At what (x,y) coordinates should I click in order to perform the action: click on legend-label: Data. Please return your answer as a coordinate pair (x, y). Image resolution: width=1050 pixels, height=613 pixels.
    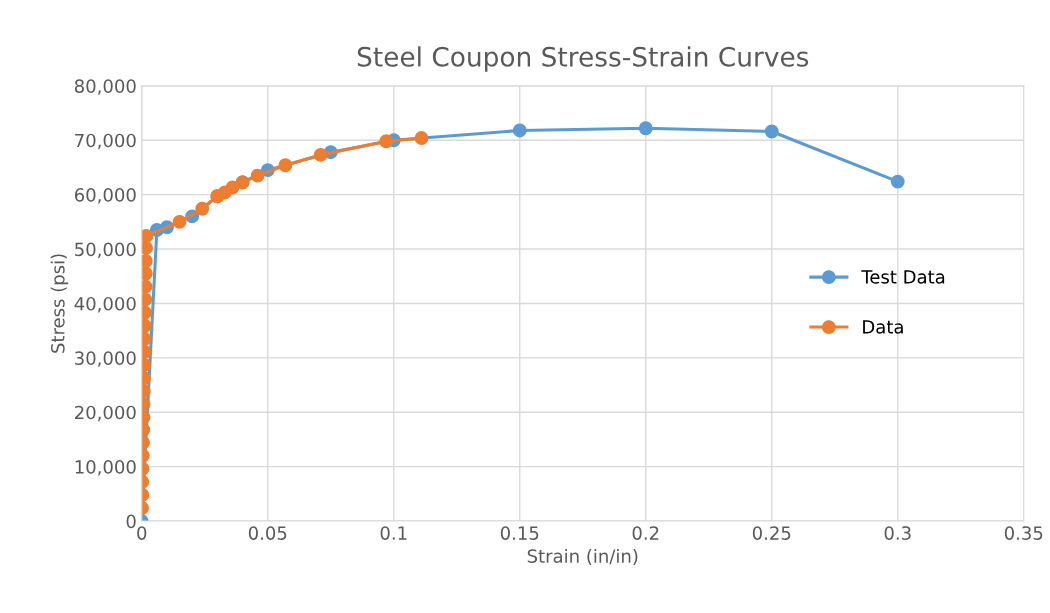
    Looking at the image, I should click on (883, 327).